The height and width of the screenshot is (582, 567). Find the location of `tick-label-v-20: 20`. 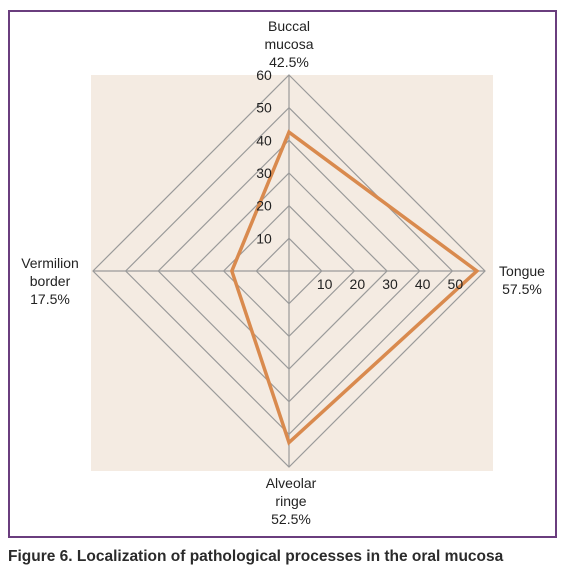

tick-label-v-20: 20 is located at coordinates (264, 206).